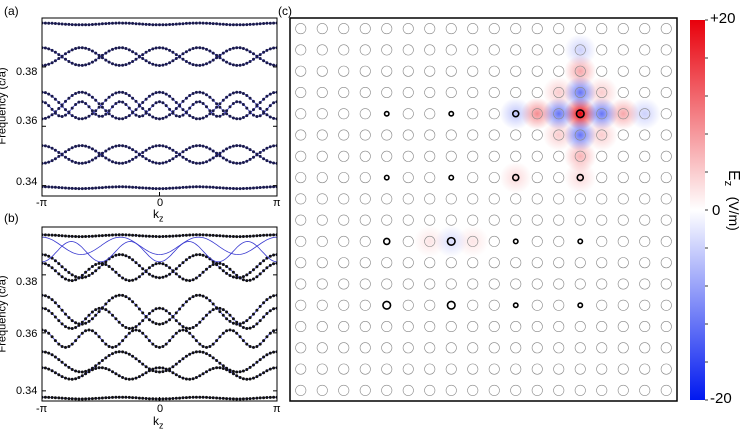 The height and width of the screenshot is (439, 747). I want to click on panel-b-band-1-point, so click(203, 235).